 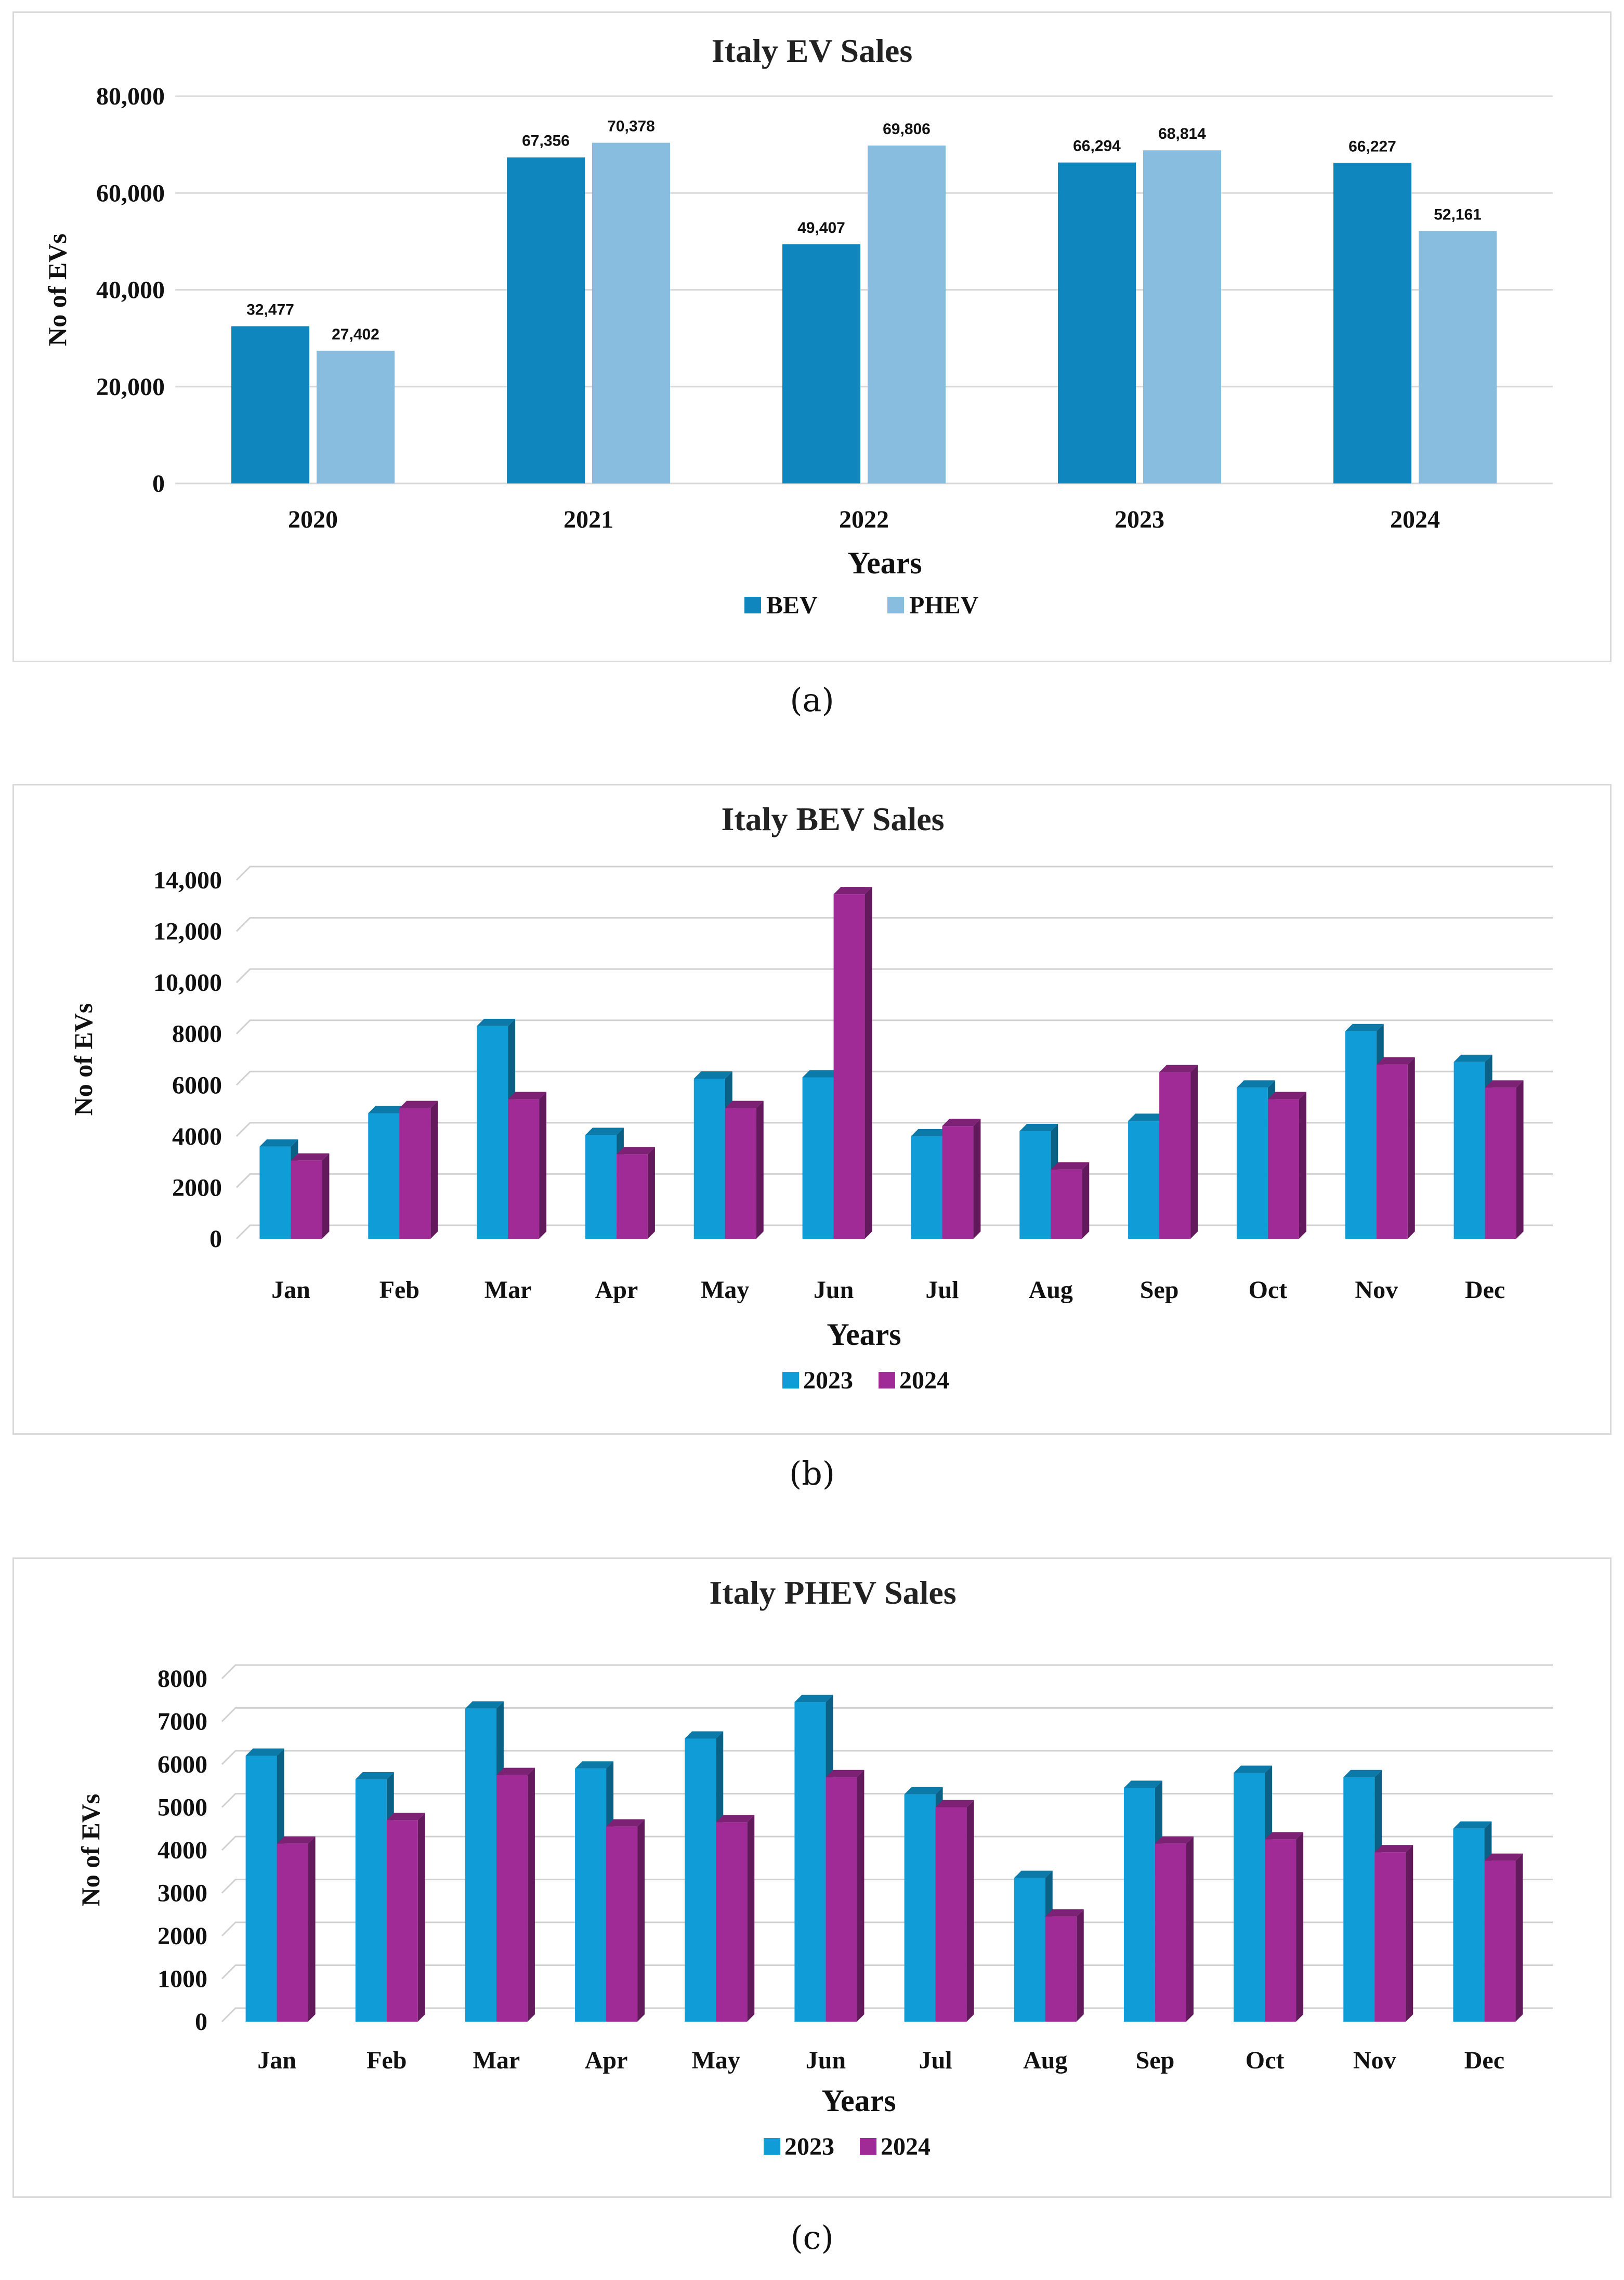 I want to click on y-tick-label: 6000, so click(x=197, y=1085).